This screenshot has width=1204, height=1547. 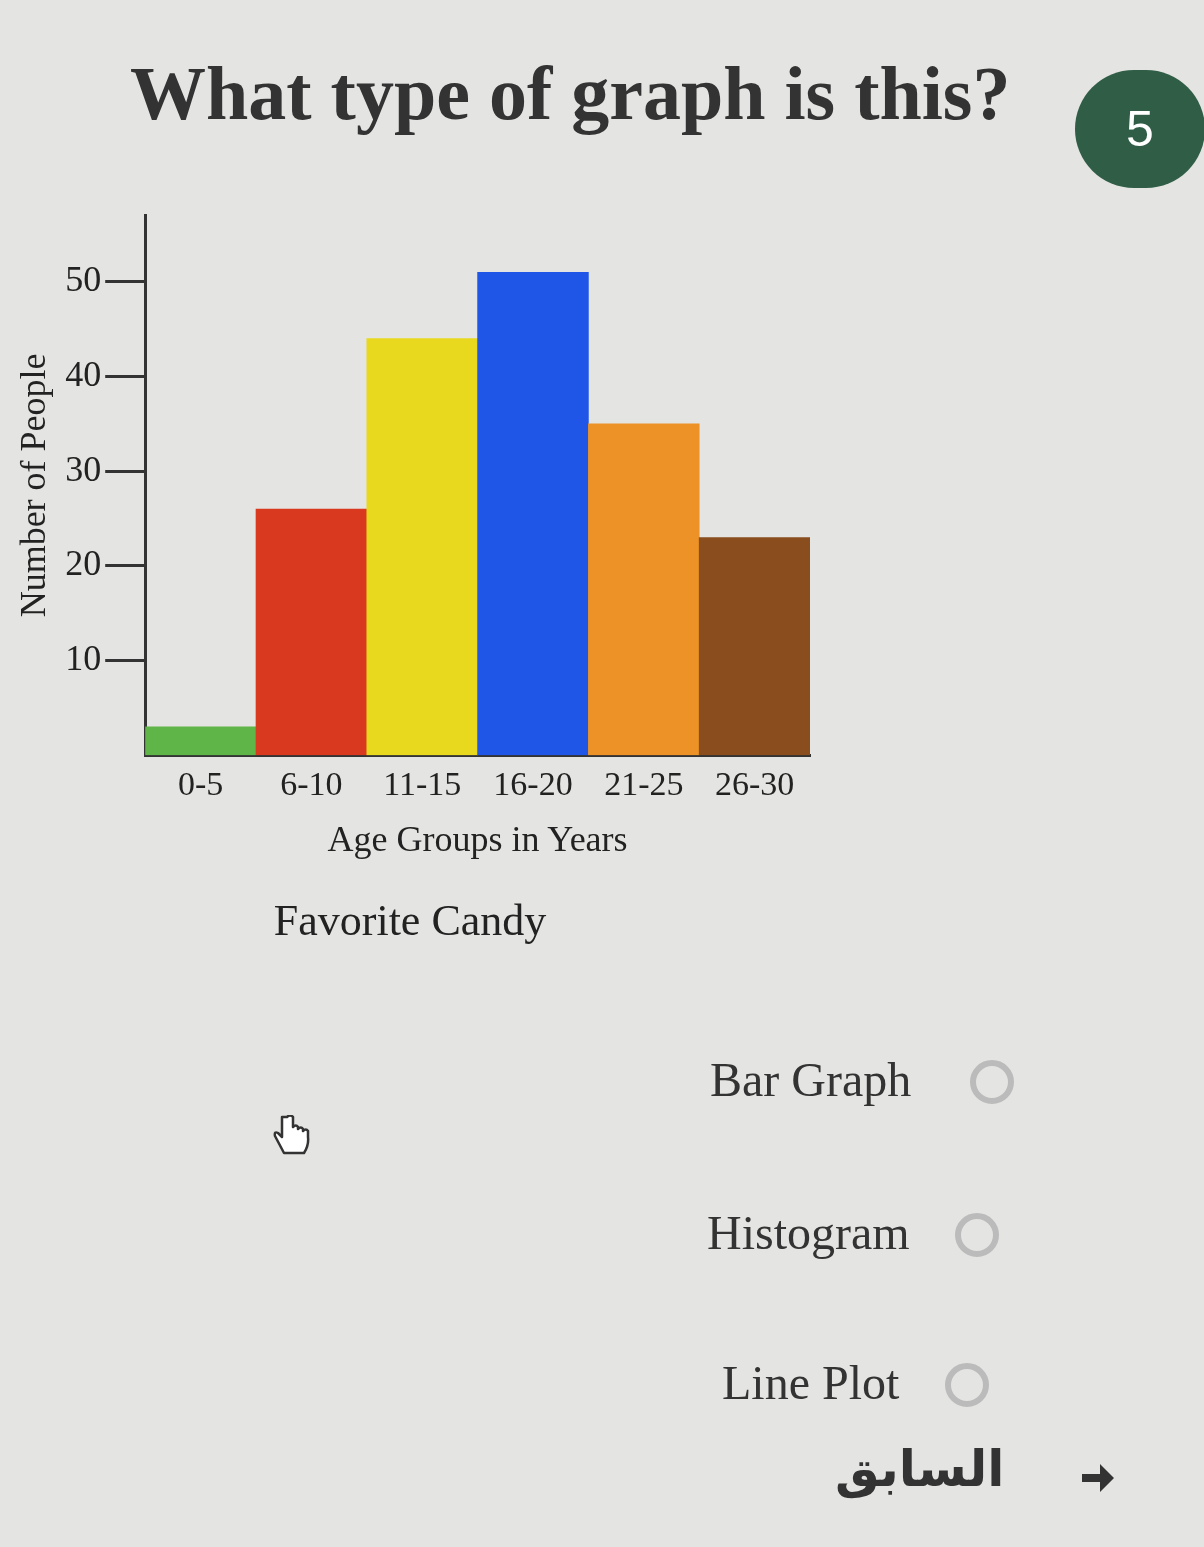 I want to click on y-tick-label: 20, so click(x=83, y=563).